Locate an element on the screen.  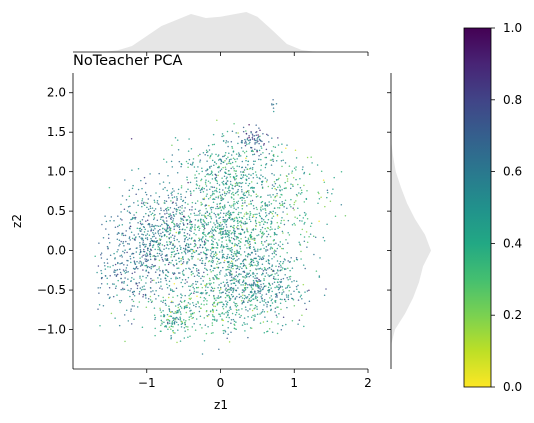
y-axis-ticks: −1.0−0.50.00.51.01.52.0 is located at coordinates (55, 211).